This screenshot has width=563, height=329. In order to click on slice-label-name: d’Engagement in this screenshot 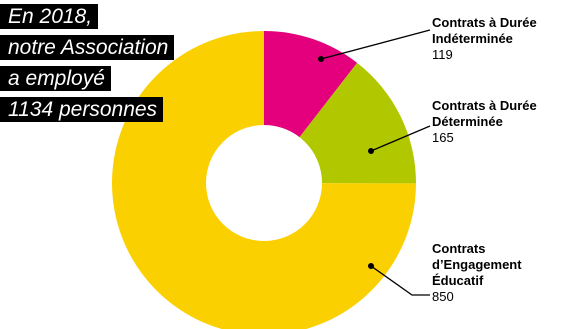, I will do `click(477, 264)`.